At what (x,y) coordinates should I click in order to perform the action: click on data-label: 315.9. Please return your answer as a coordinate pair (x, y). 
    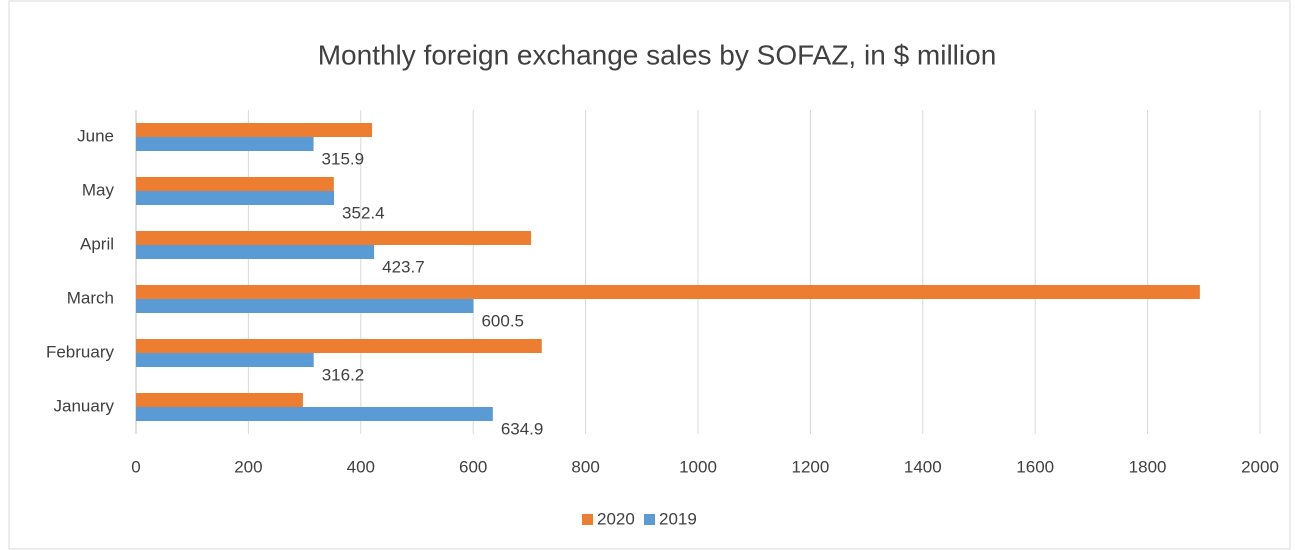
    Looking at the image, I should click on (343, 158).